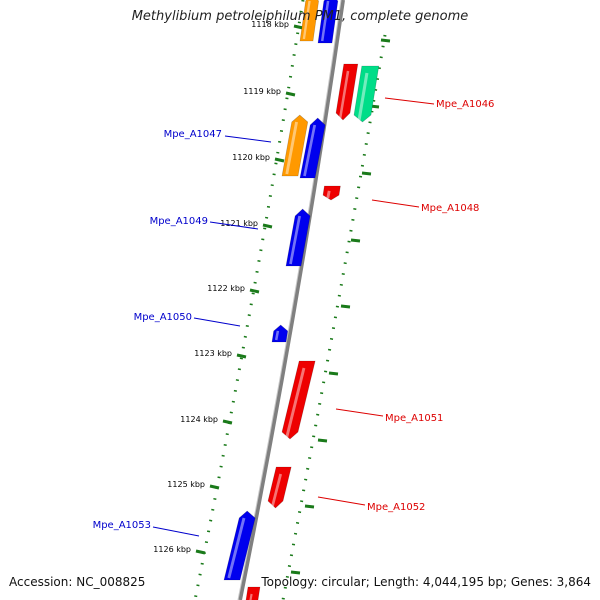  I want to click on gene-partial-bottom-red, so click(253, 593).